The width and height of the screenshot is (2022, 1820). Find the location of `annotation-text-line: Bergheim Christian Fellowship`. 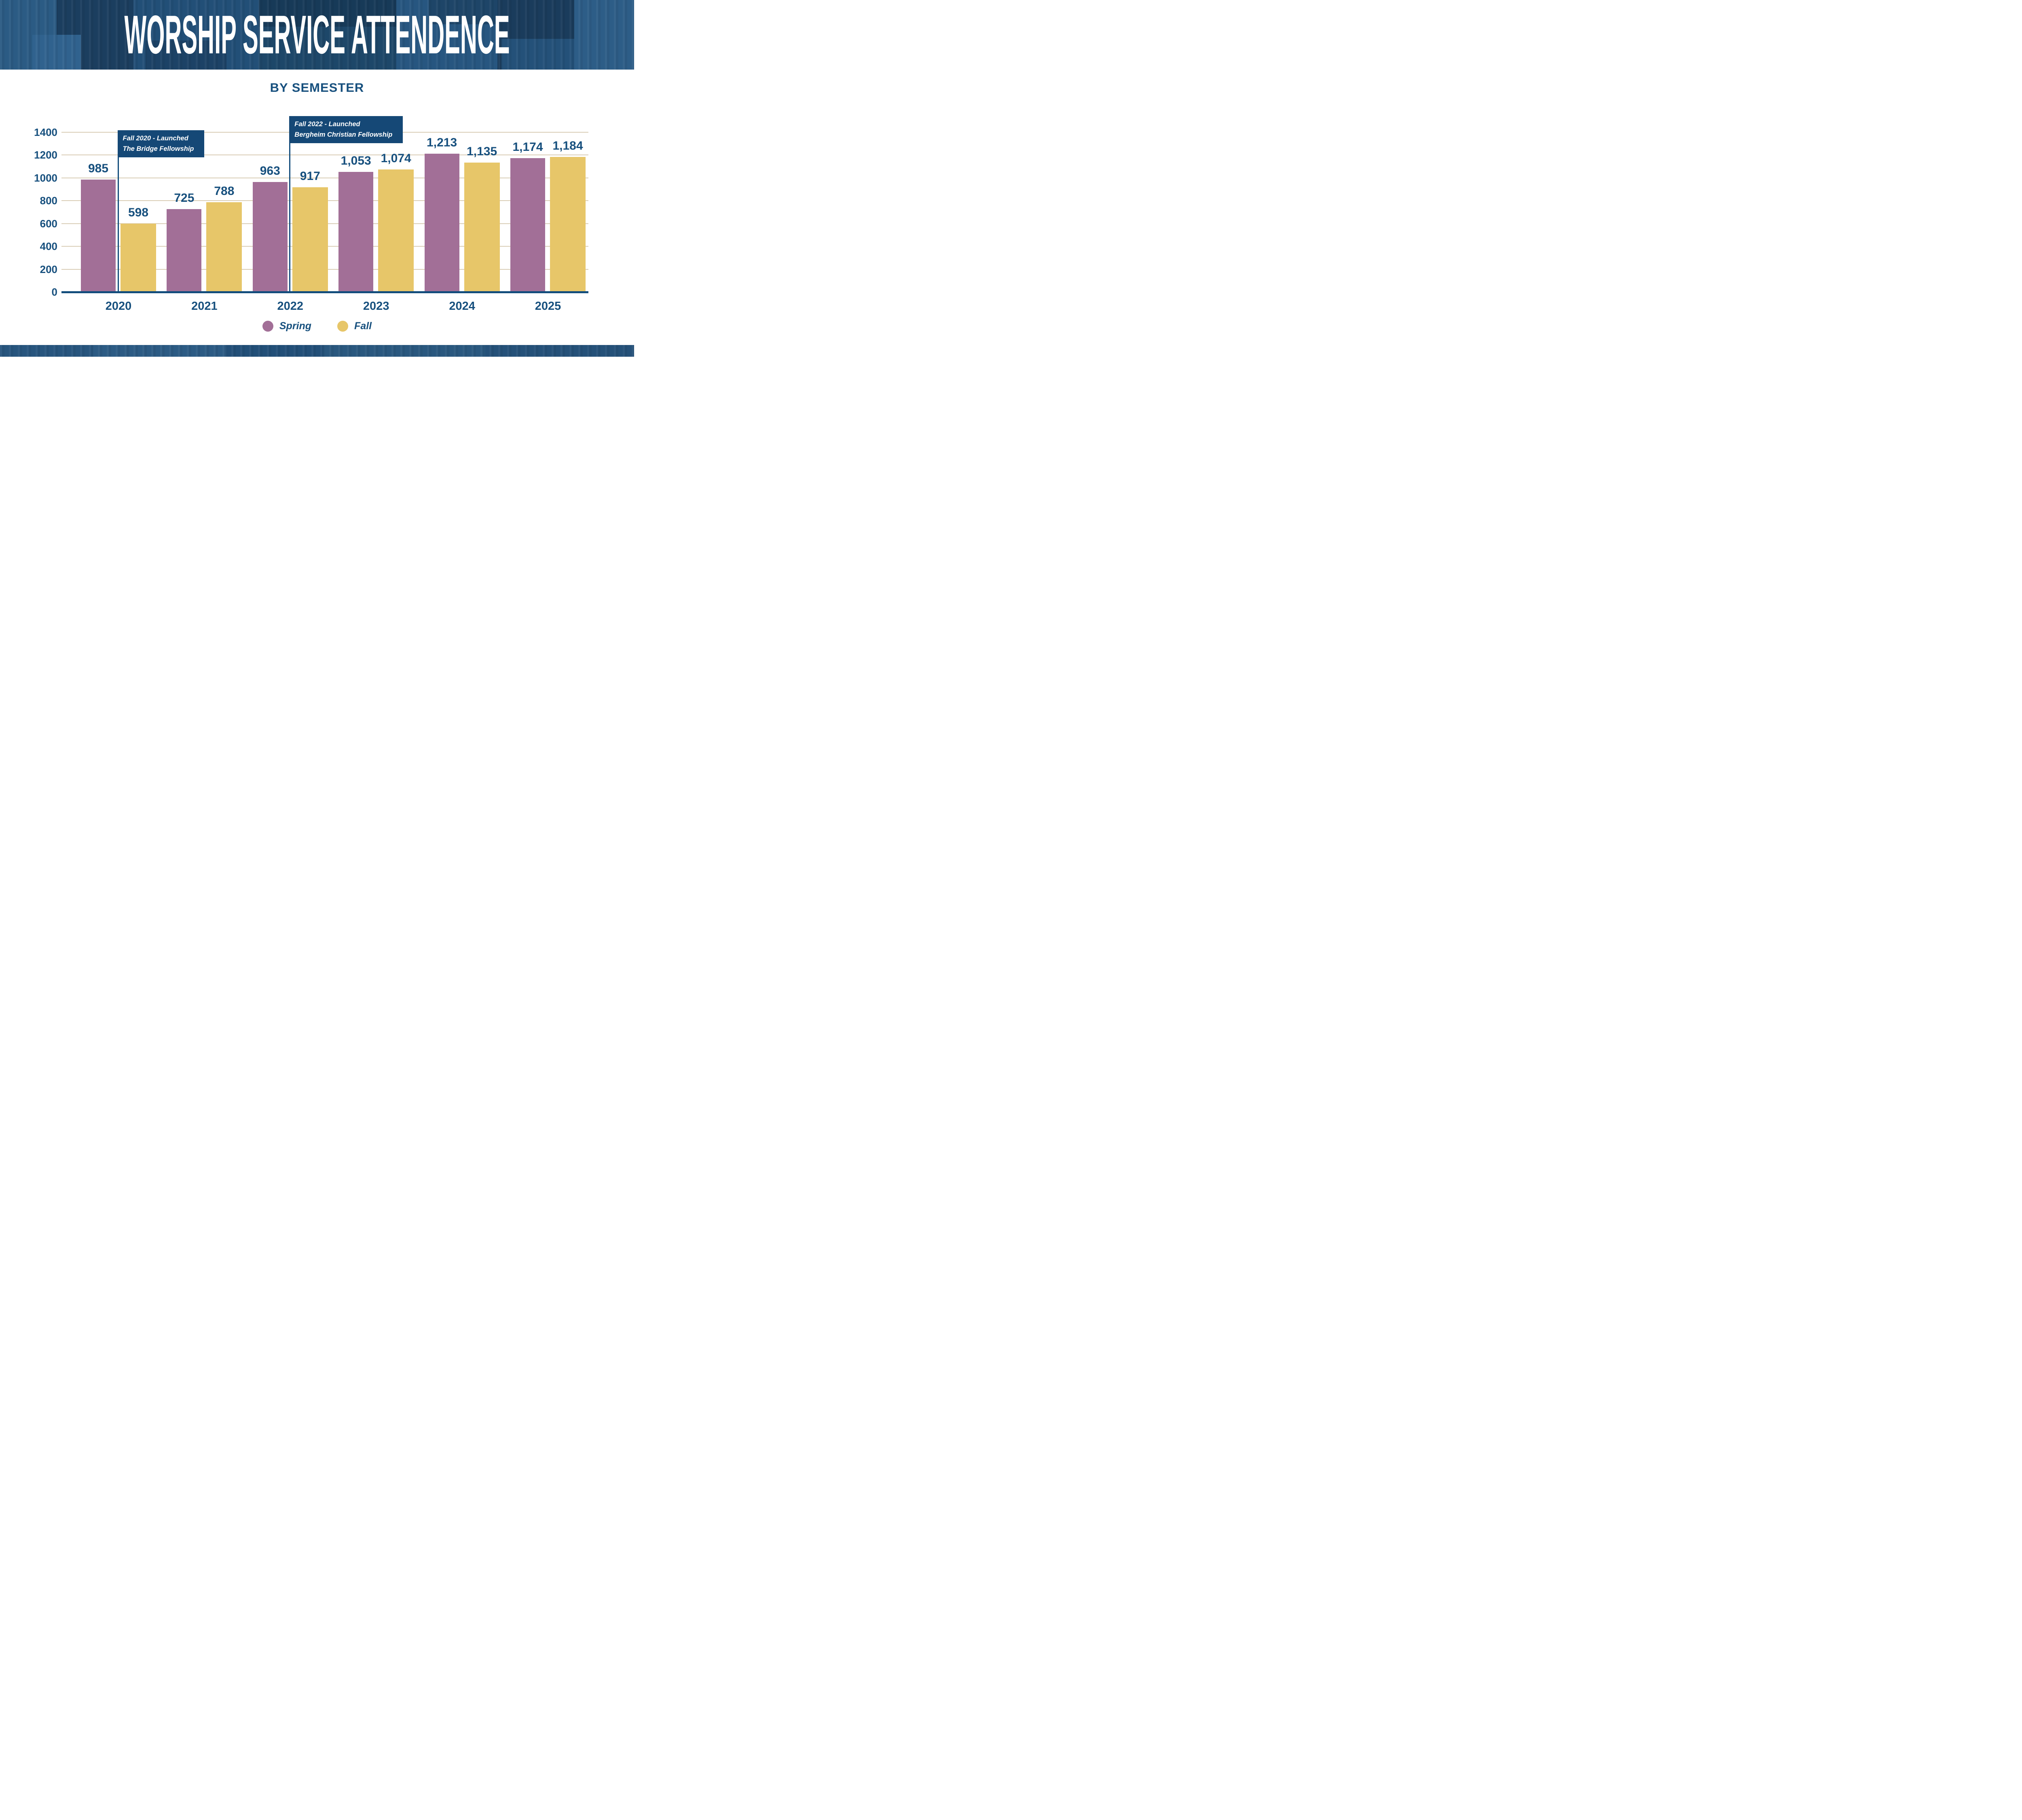

annotation-text-line: Bergheim Christian Fellowship is located at coordinates (343, 134).